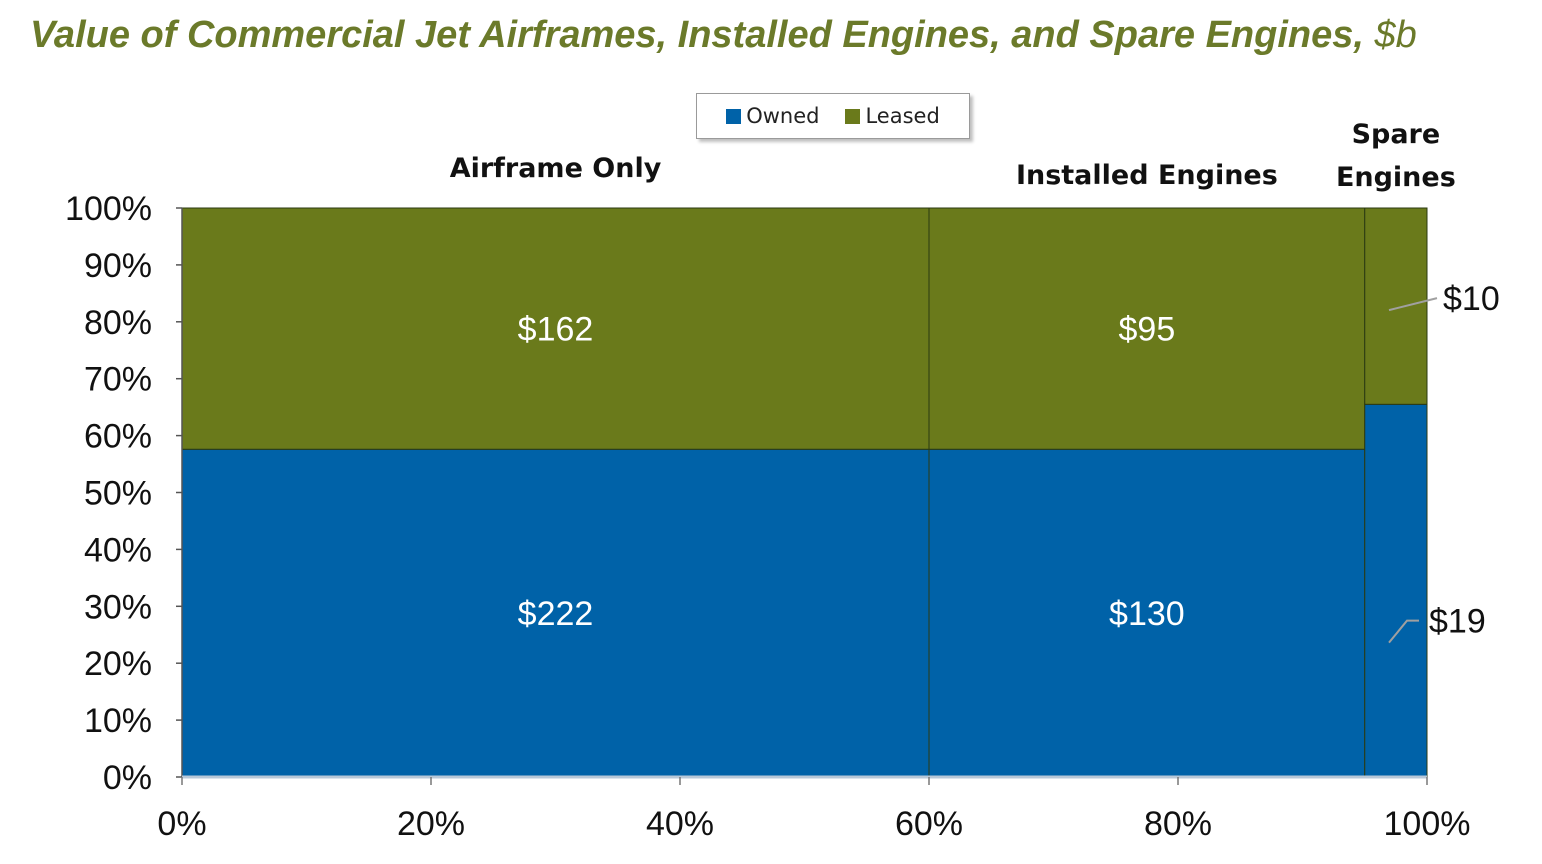 The image size is (1542, 864). What do you see at coordinates (680, 824) in the screenshot?
I see `x-tick-label: 40%` at bounding box center [680, 824].